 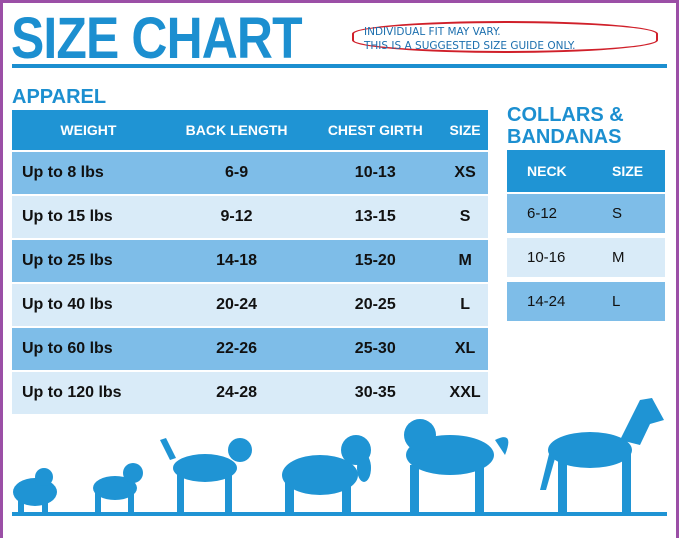 What do you see at coordinates (375, 217) in the screenshot?
I see `cell: 13-15` at bounding box center [375, 217].